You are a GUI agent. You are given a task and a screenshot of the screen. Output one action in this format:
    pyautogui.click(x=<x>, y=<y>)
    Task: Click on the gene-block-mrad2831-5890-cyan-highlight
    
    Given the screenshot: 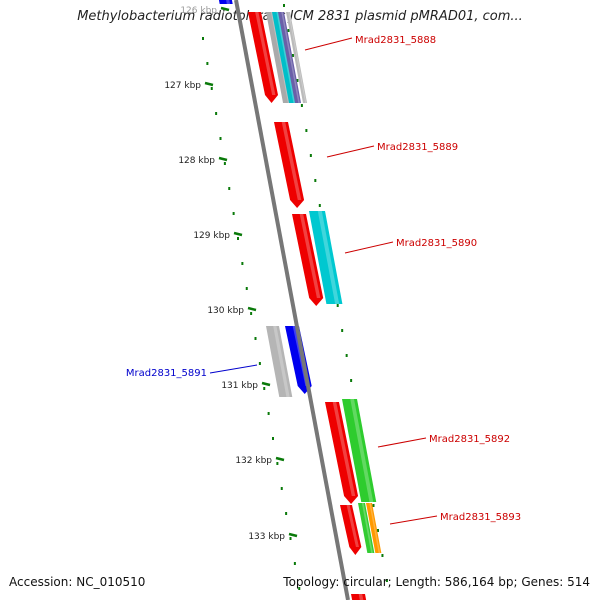 What is the action you would take?
    pyautogui.click(x=328, y=257)
    